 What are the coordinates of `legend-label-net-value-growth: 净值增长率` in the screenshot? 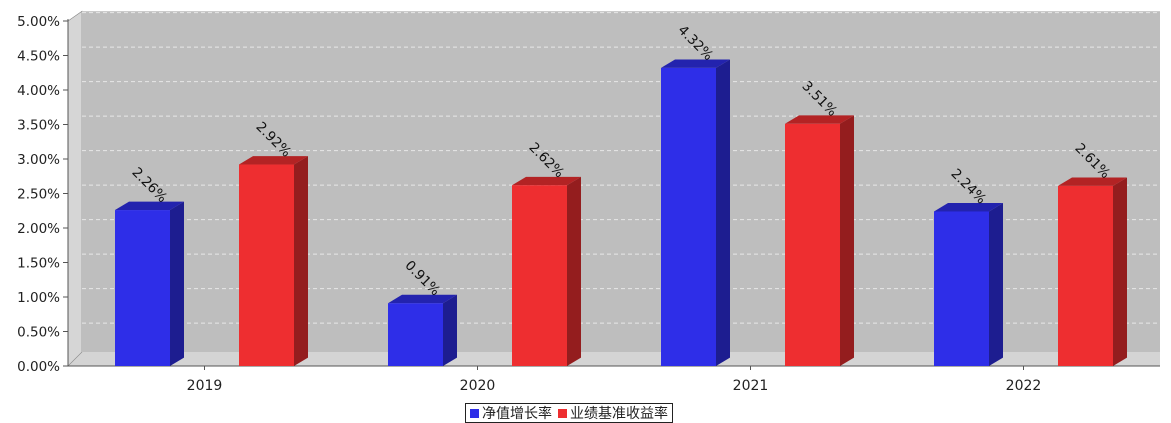 It's located at (517, 414).